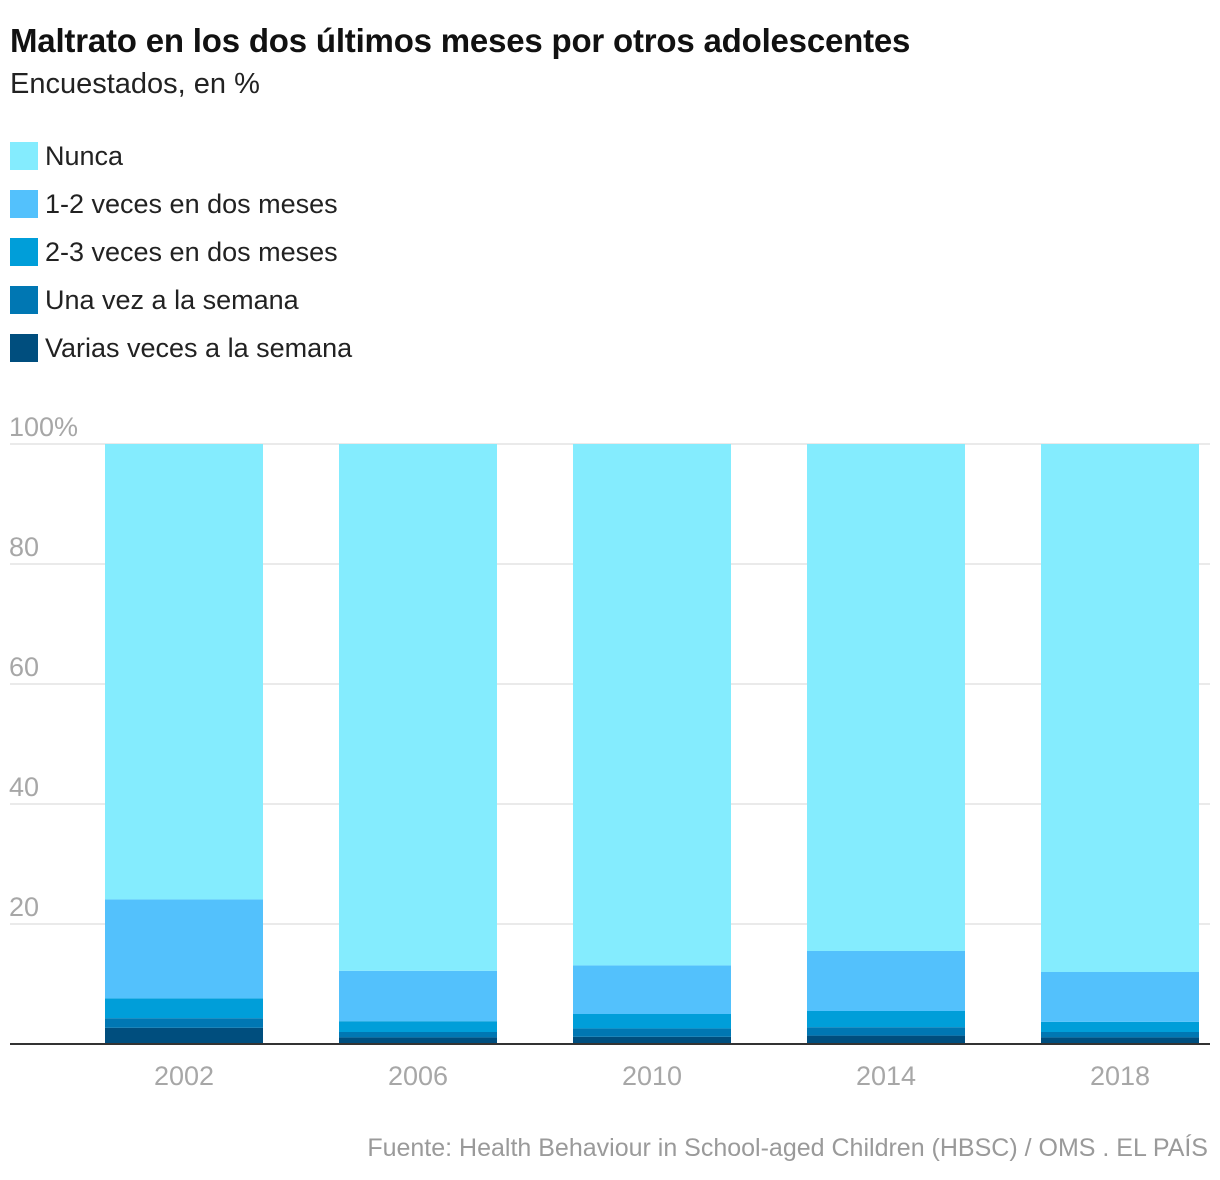  What do you see at coordinates (24, 348) in the screenshot?
I see `legend-swatch-varias-veces-semana` at bounding box center [24, 348].